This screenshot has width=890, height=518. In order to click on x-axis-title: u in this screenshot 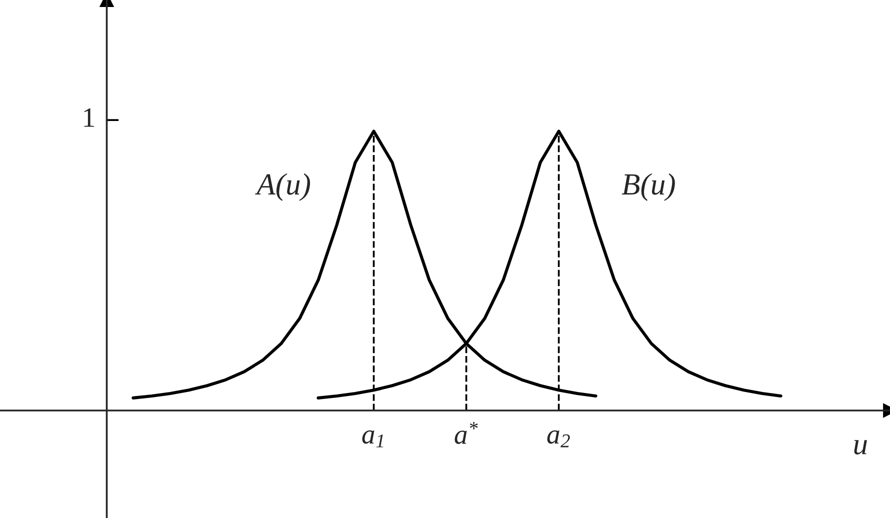, I will do `click(860, 447)`.